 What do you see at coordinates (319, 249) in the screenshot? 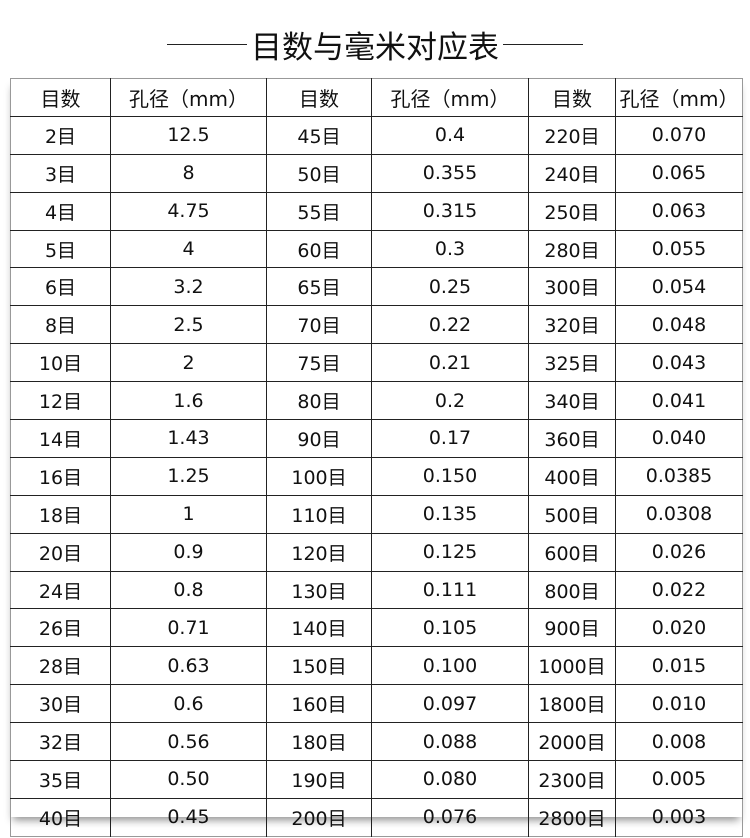
I see `mesh-cell: 60目` at bounding box center [319, 249].